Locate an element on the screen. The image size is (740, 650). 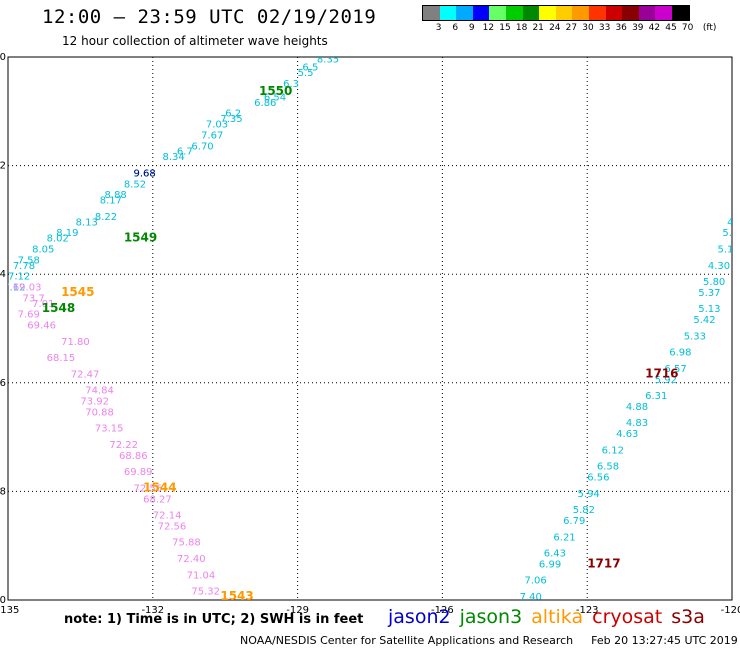
swh-value: 7.03 is located at coordinates (217, 125).